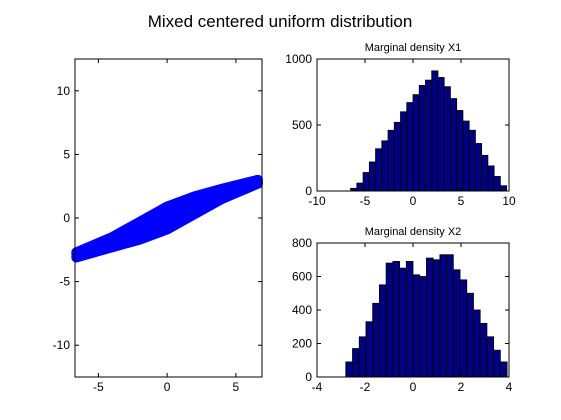 The height and width of the screenshot is (420, 561). Describe the element at coordinates (317, 387) in the screenshot. I see `x-tick-label: -4` at that location.